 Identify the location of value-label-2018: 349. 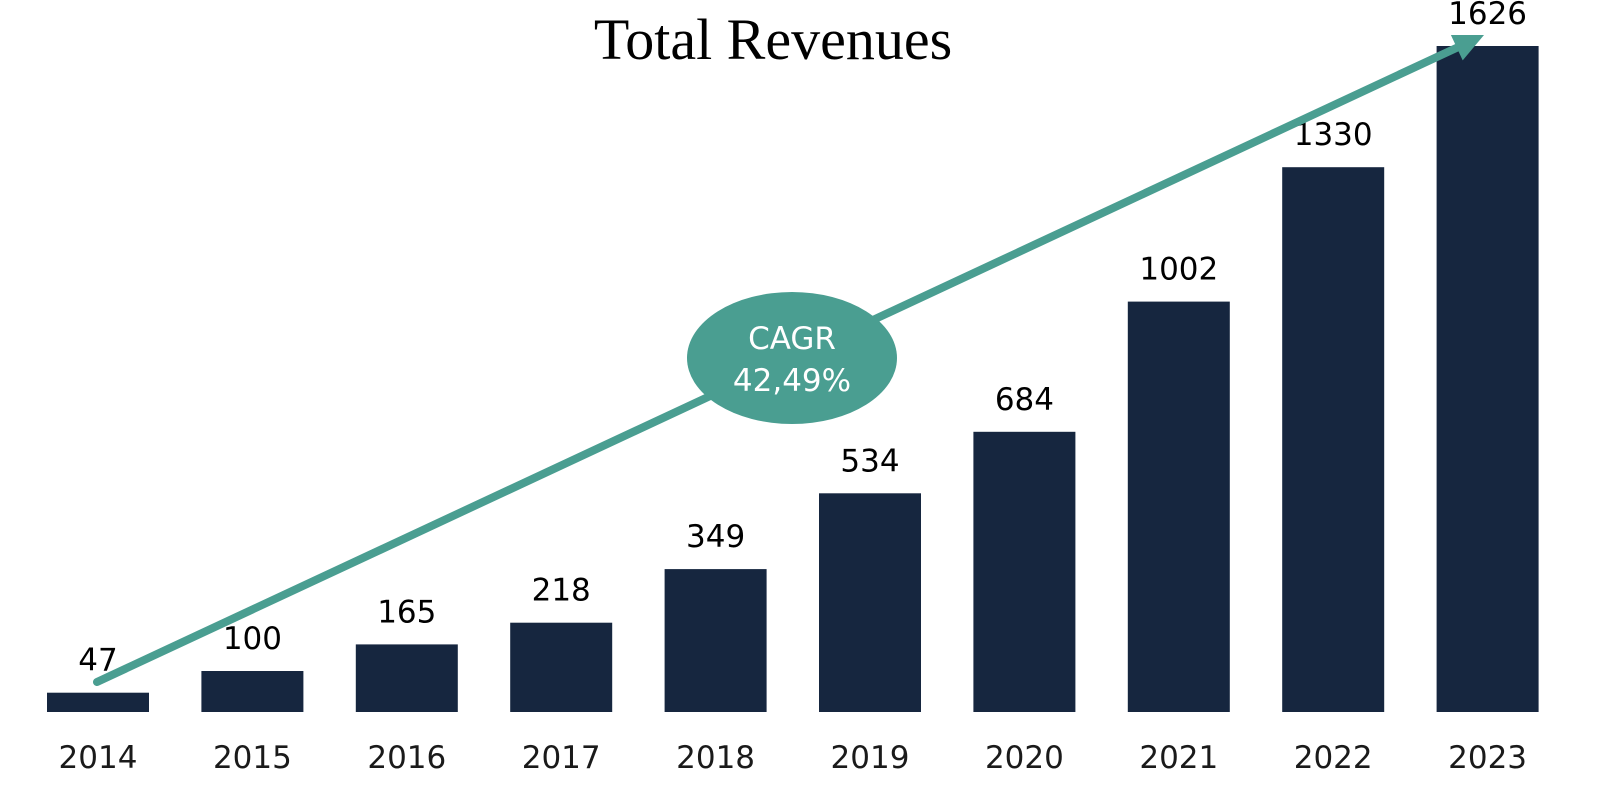
(715, 537).